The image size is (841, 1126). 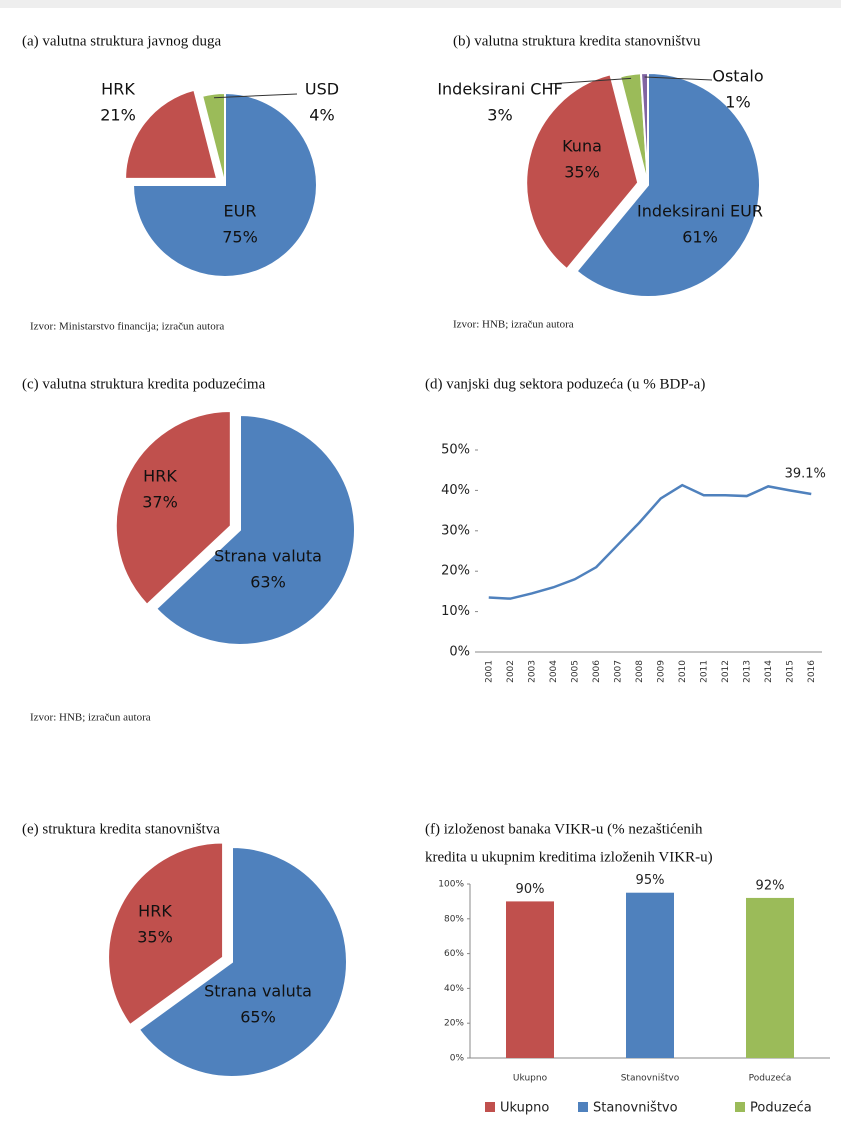 I want to click on y-tick-label: 30%, so click(x=455, y=530).